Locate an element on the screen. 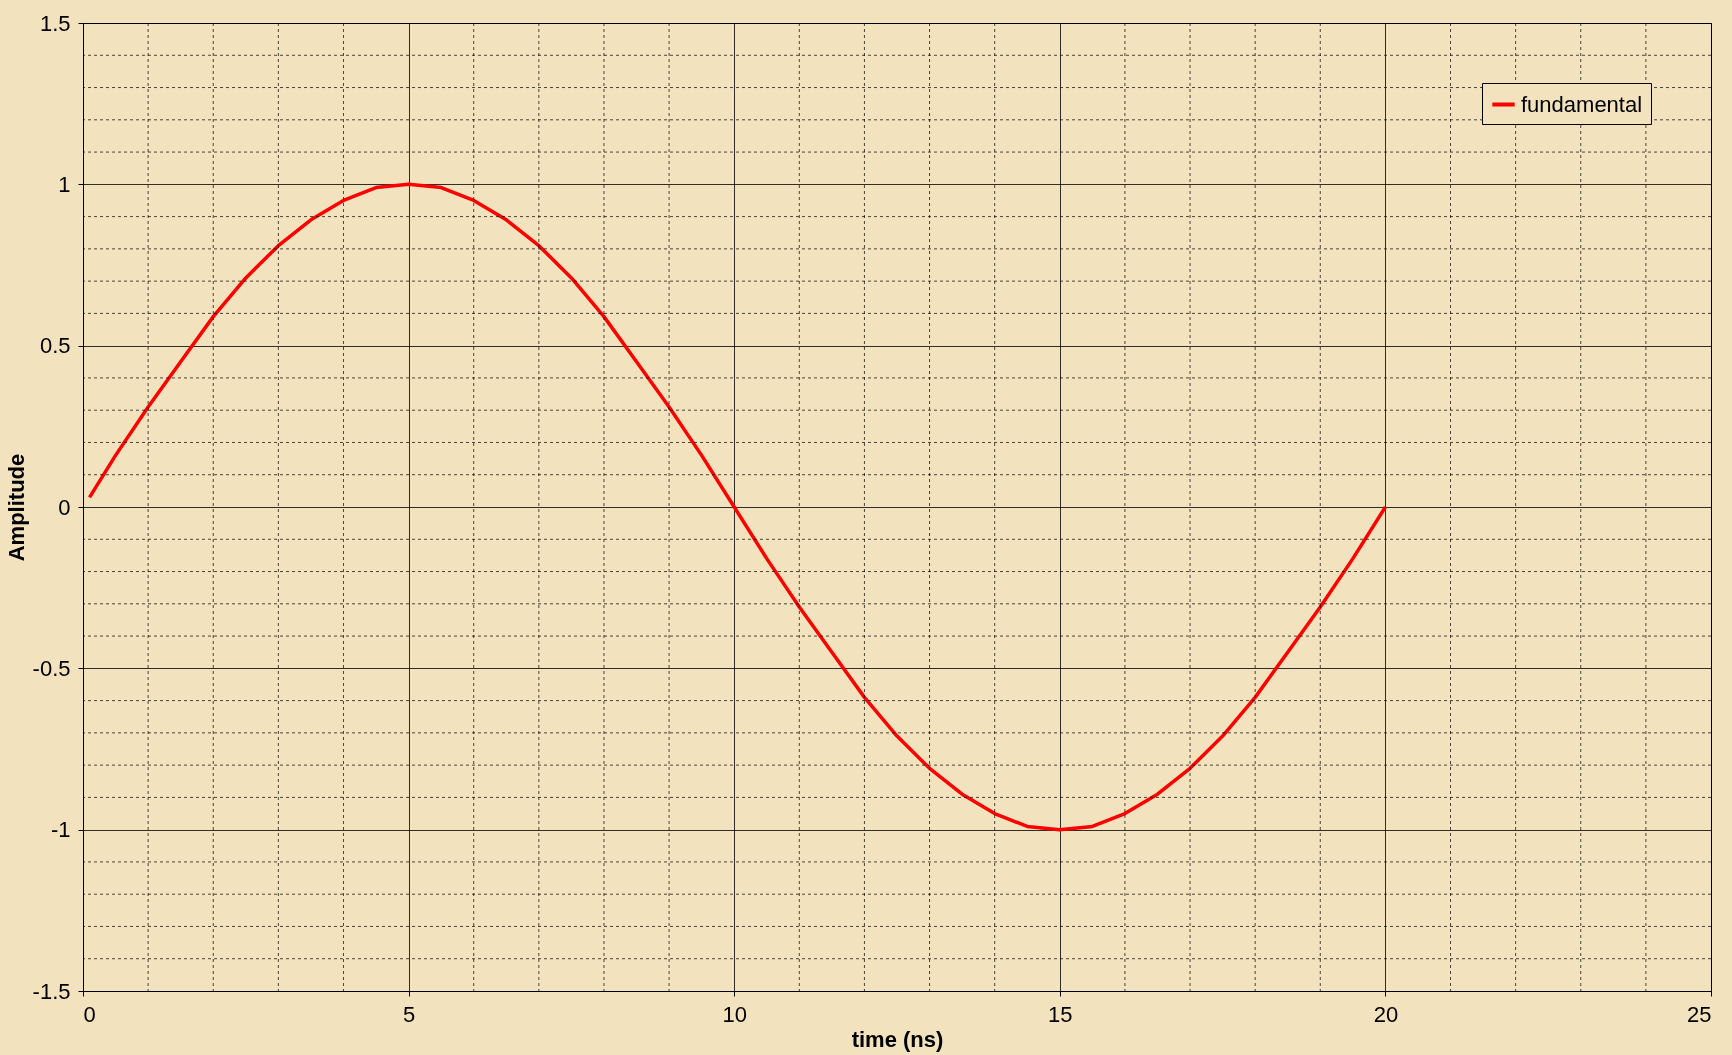  x-tick-label: 15 is located at coordinates (1060, 1014).